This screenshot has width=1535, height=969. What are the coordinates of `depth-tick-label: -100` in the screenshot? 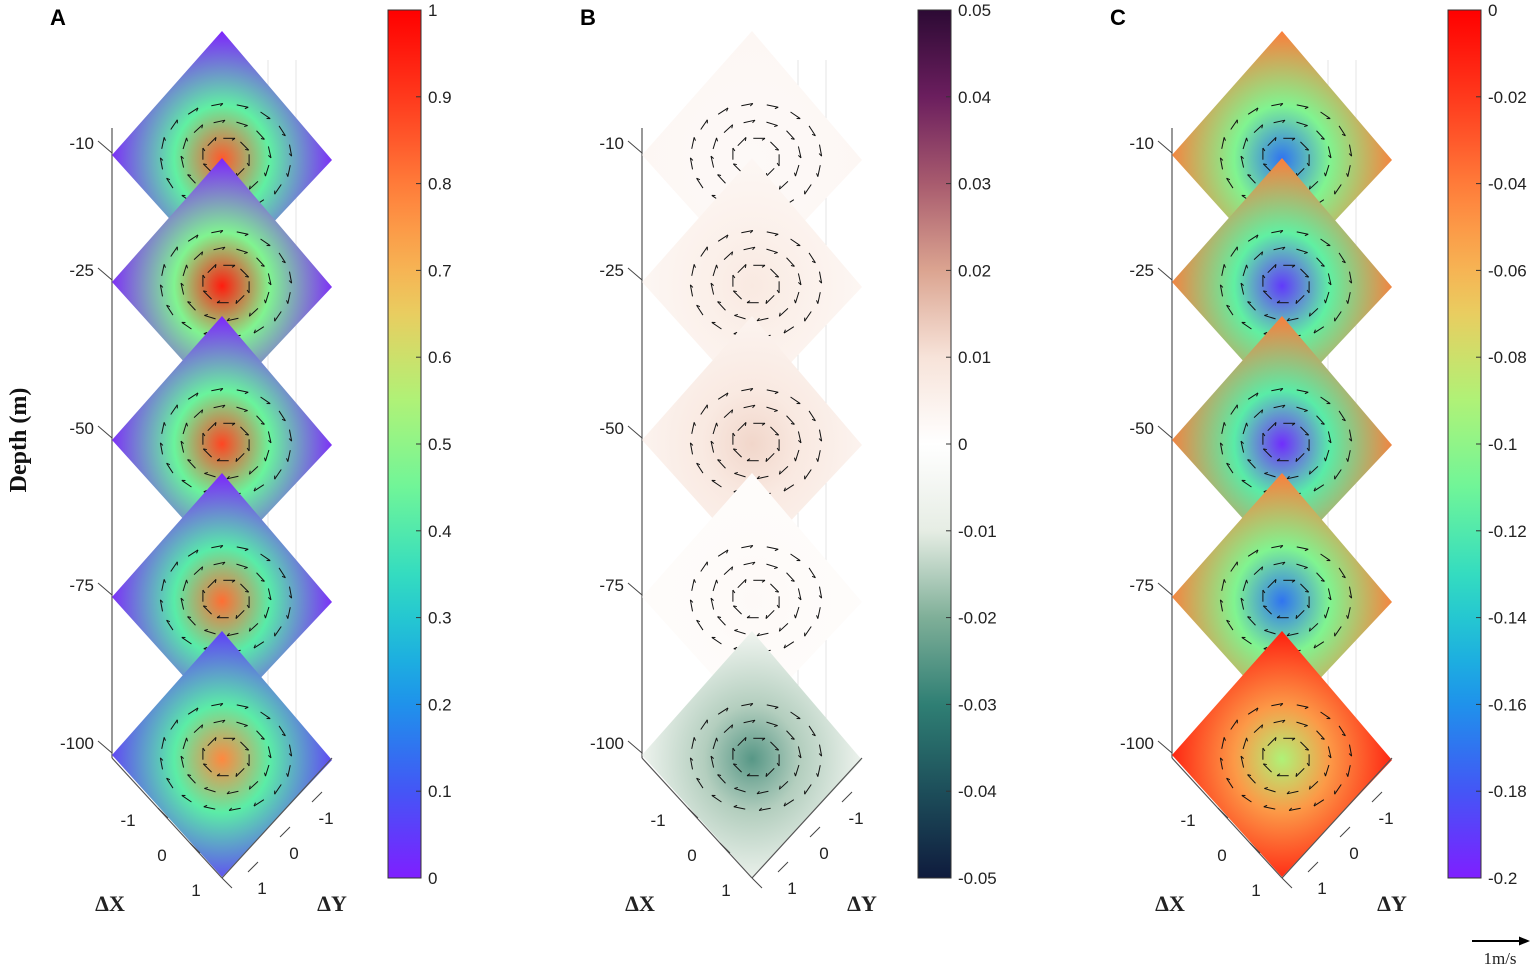 It's located at (77, 743).